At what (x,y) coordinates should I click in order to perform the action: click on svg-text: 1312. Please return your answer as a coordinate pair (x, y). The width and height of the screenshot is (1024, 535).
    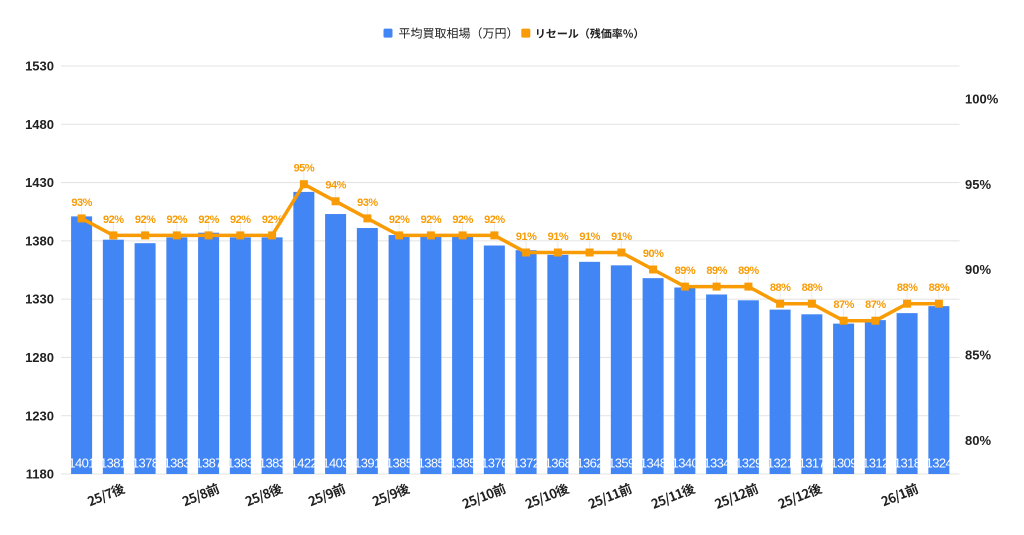
    Looking at the image, I should click on (875, 462).